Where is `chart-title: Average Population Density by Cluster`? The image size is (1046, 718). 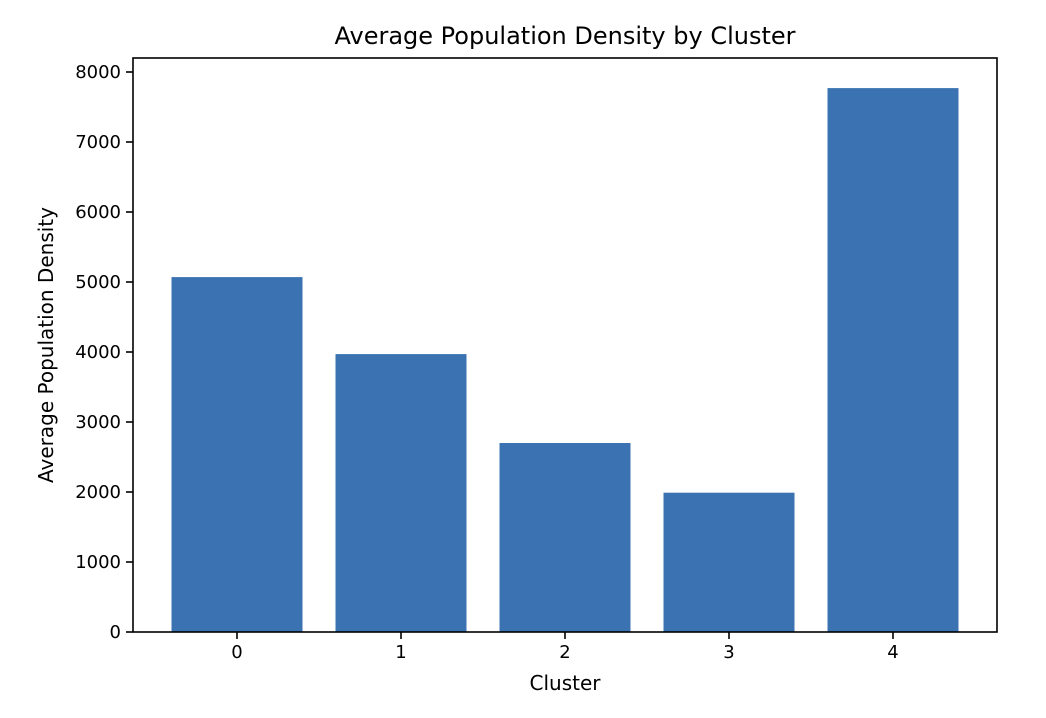
chart-title: Average Population Density by Cluster is located at coordinates (564, 36).